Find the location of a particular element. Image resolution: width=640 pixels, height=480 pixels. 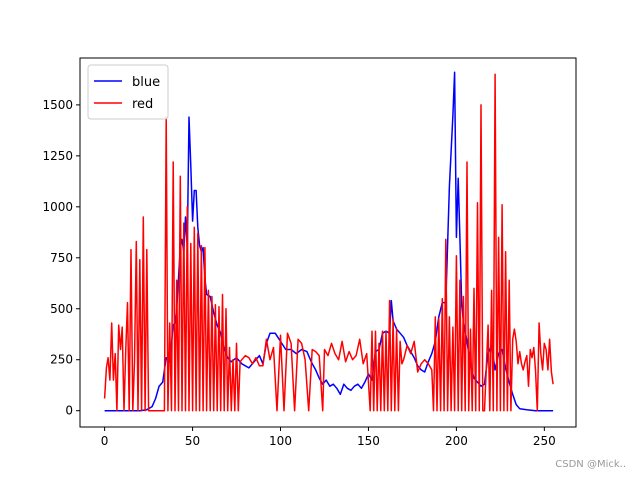

y-tick-label: 750 is located at coordinates (61, 258).